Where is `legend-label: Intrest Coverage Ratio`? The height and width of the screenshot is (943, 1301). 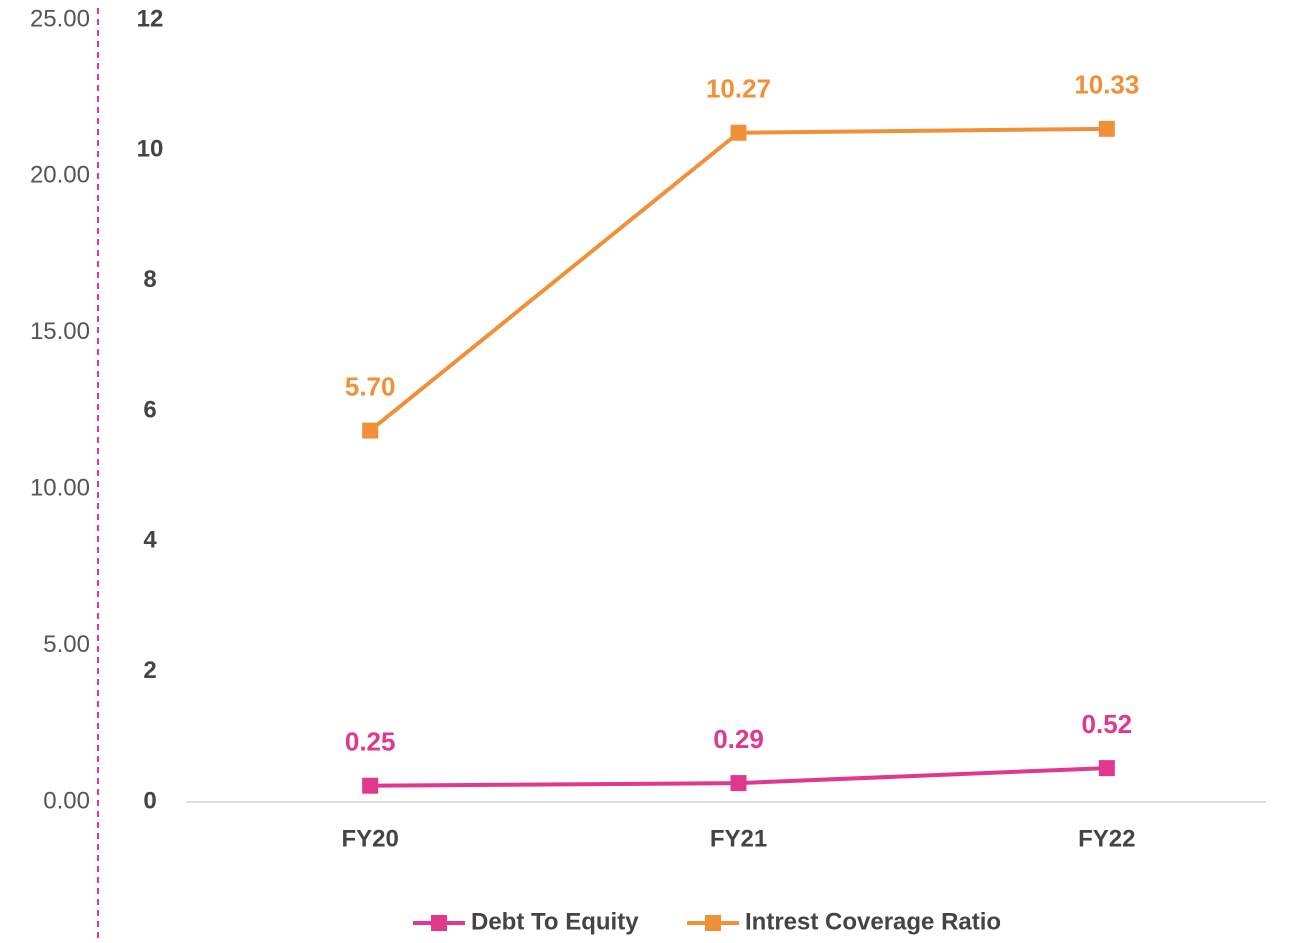 legend-label: Intrest Coverage Ratio is located at coordinates (873, 921).